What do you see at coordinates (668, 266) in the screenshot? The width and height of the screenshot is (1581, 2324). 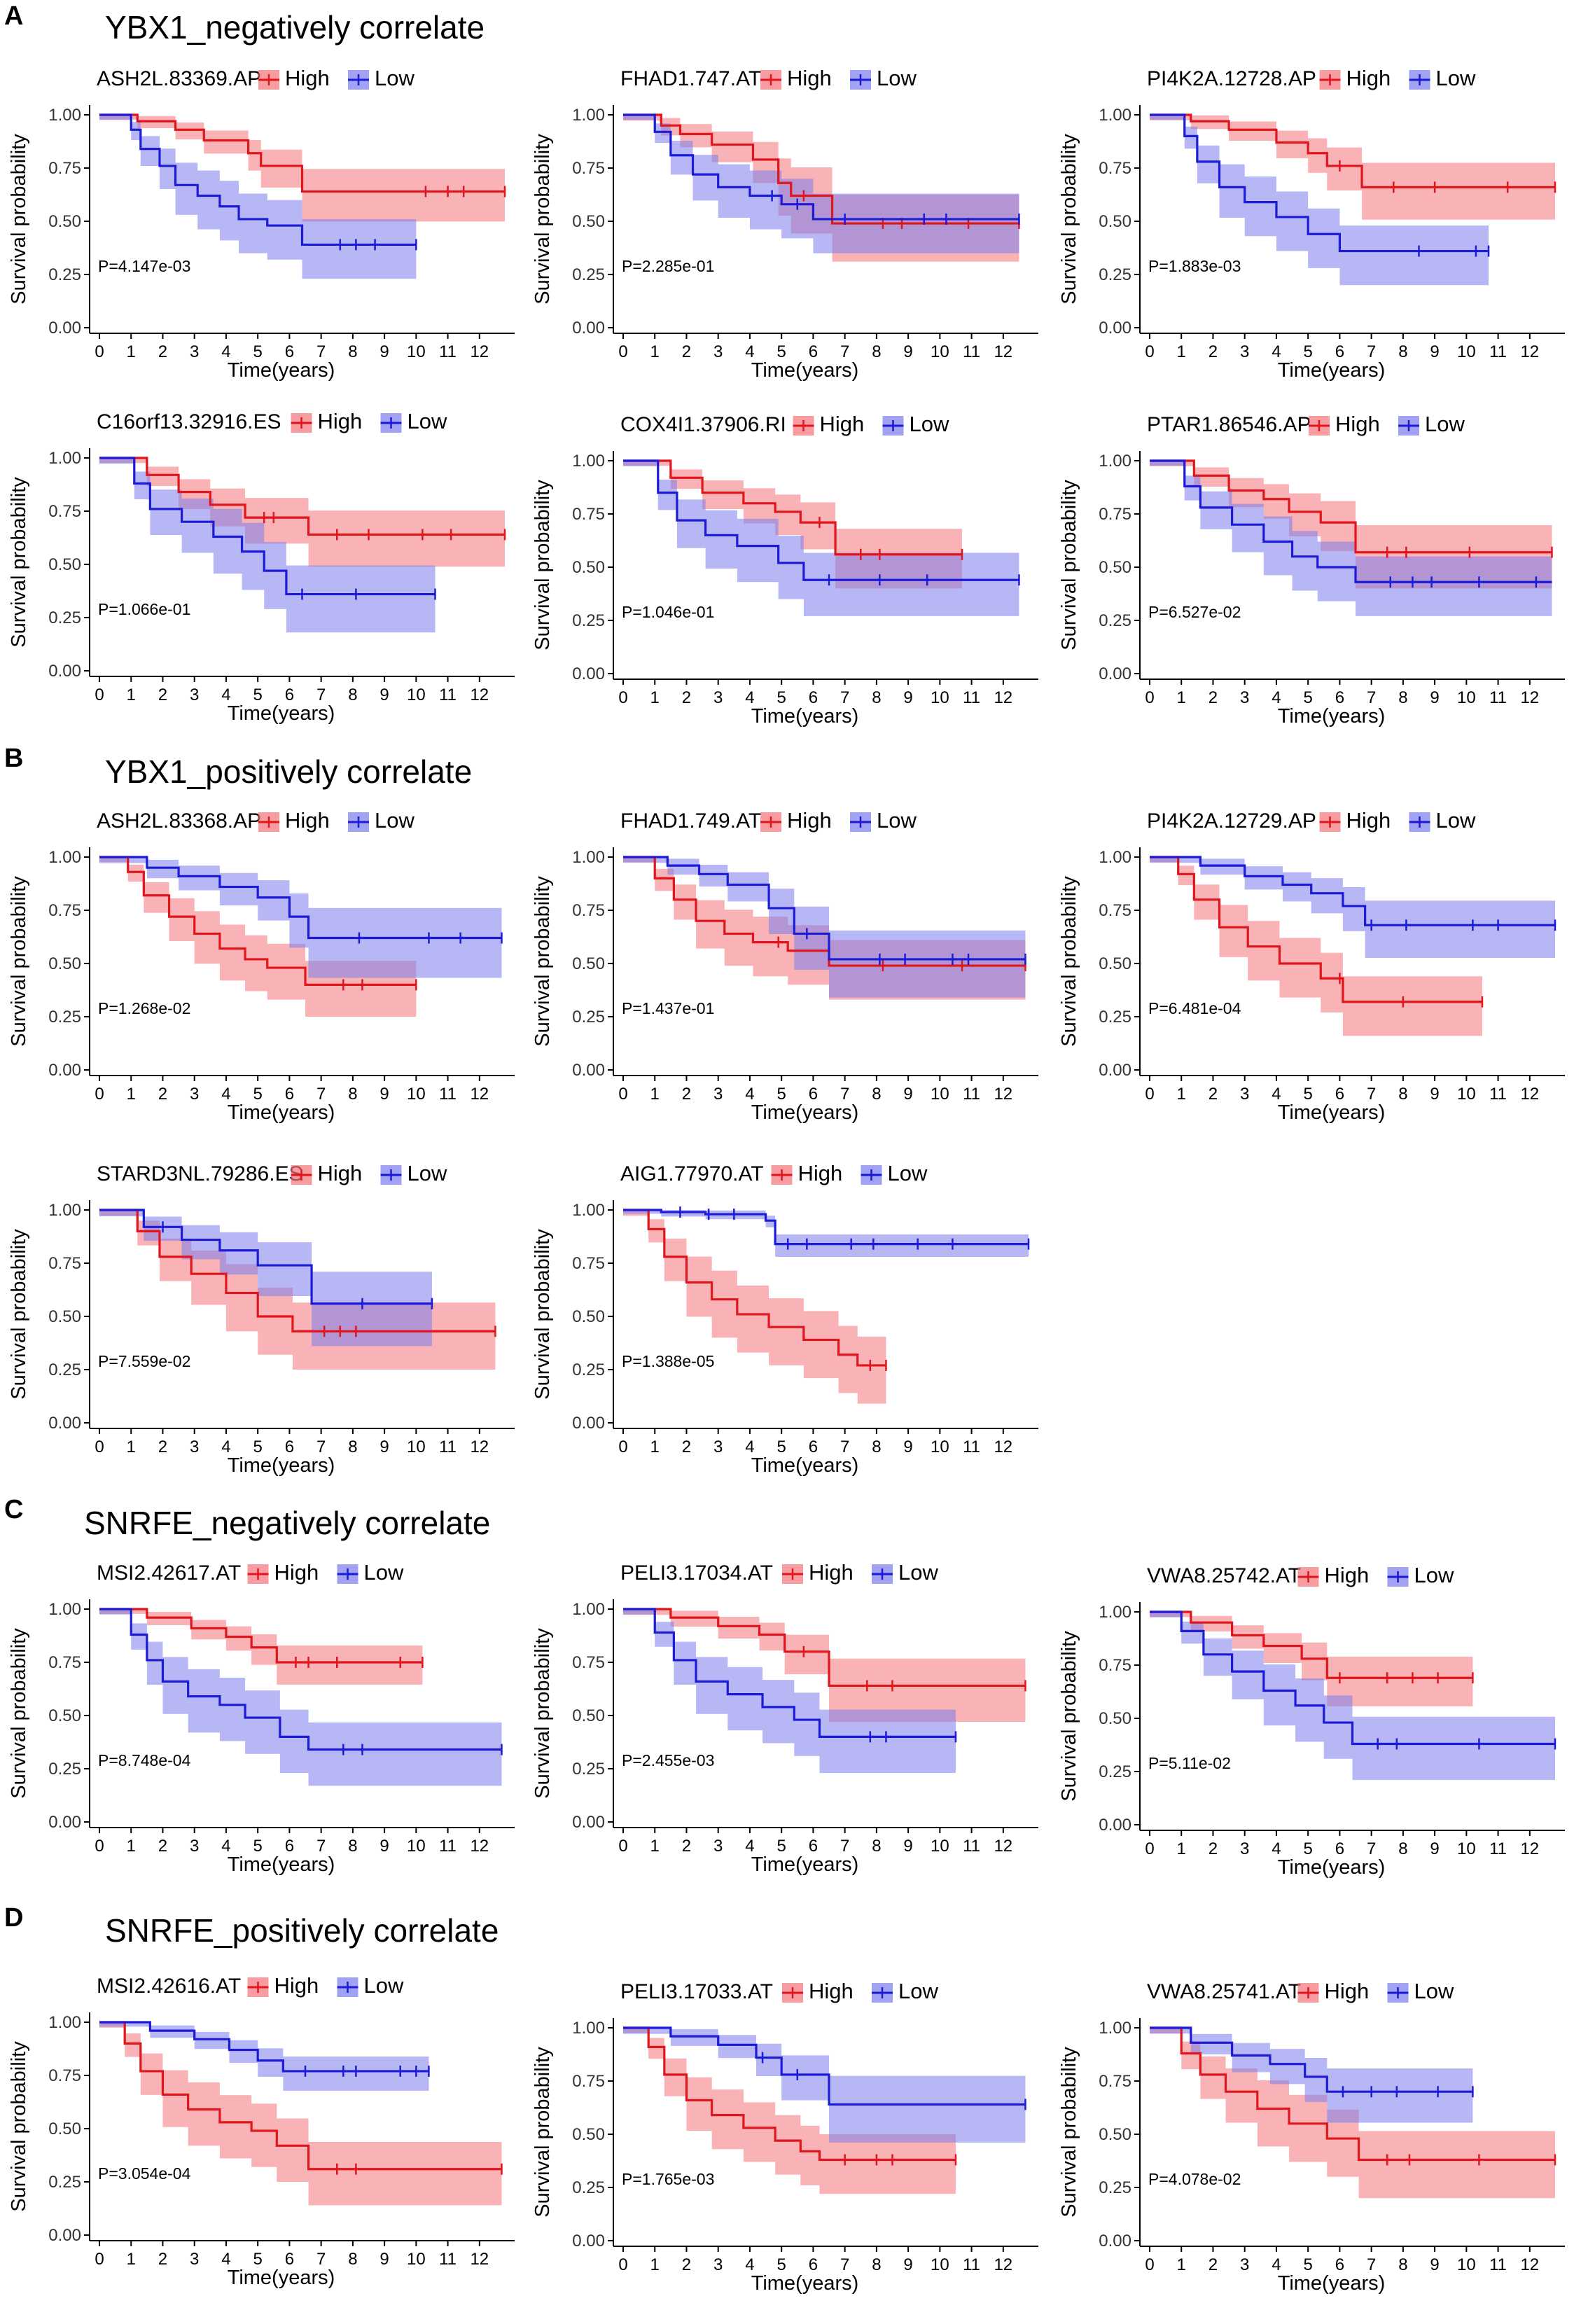 I see `p-value-label: P=2.285e-01` at bounding box center [668, 266].